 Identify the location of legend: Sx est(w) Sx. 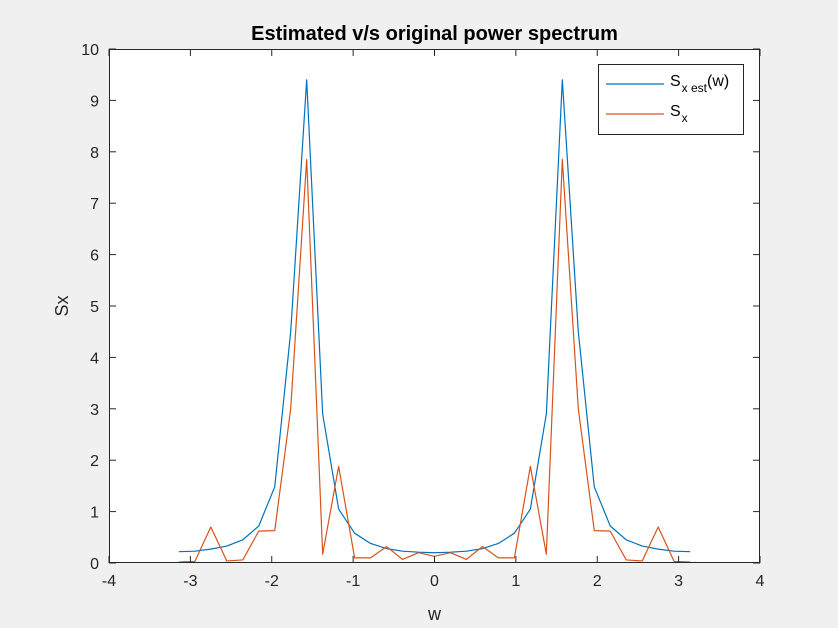
(671, 99).